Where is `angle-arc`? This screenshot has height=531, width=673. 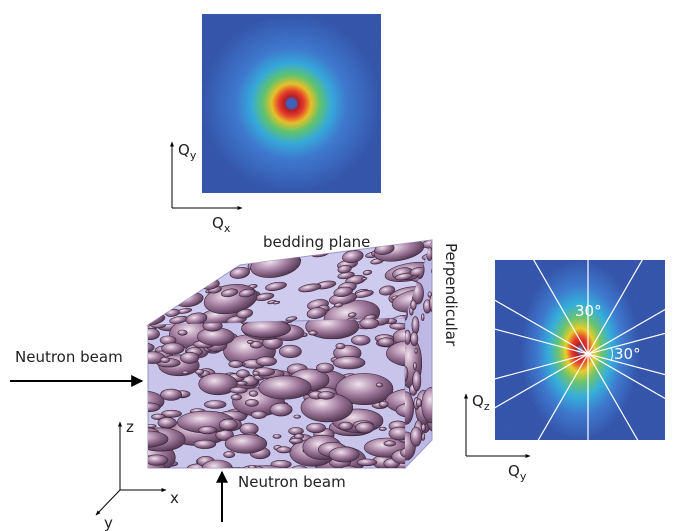 angle-arc is located at coordinates (611, 354).